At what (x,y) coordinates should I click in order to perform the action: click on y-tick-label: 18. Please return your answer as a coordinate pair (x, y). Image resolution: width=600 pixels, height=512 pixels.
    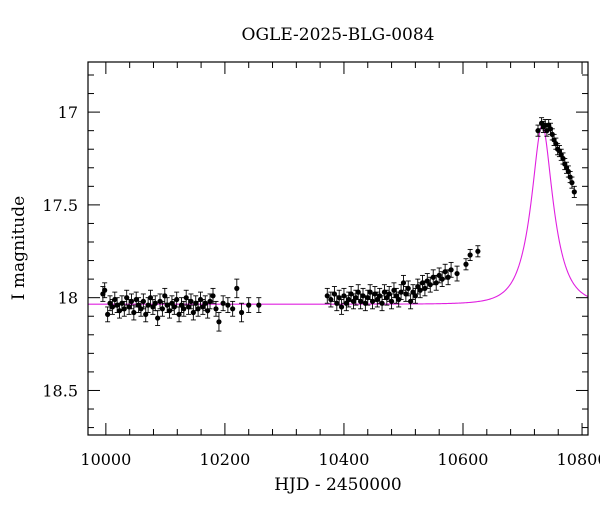
    Looking at the image, I should click on (68, 298).